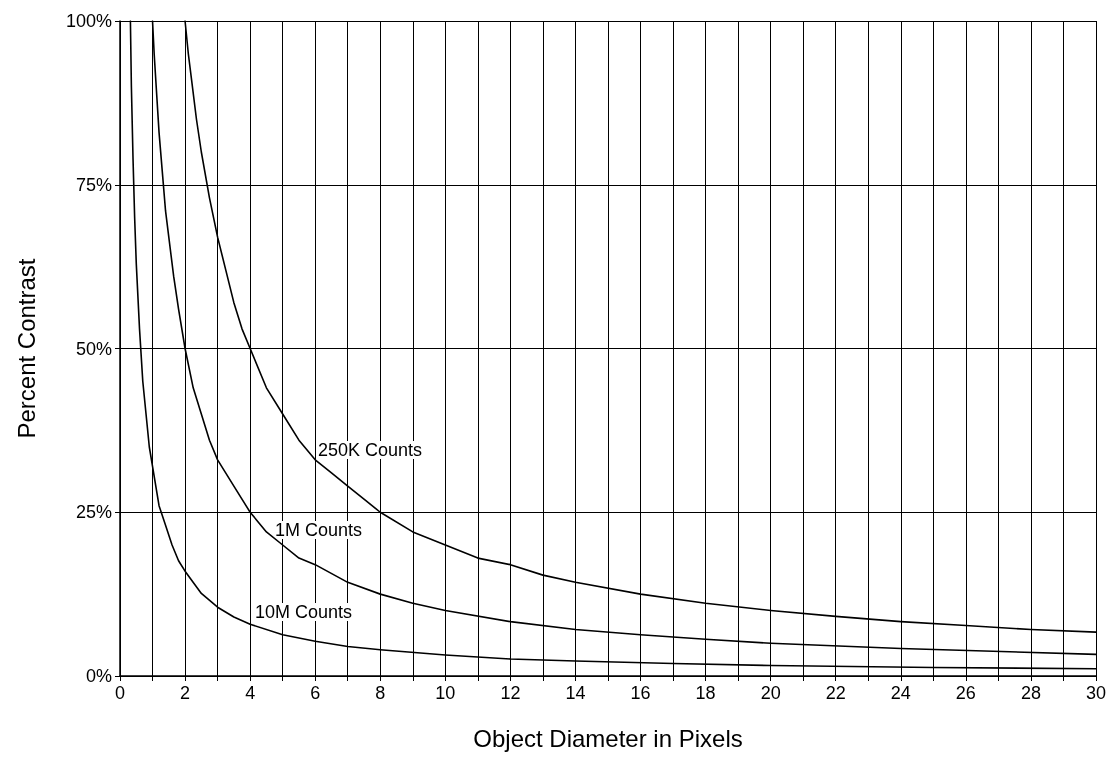  What do you see at coordinates (26, 348) in the screenshot?
I see `y-axis-title: Percent Contrast` at bounding box center [26, 348].